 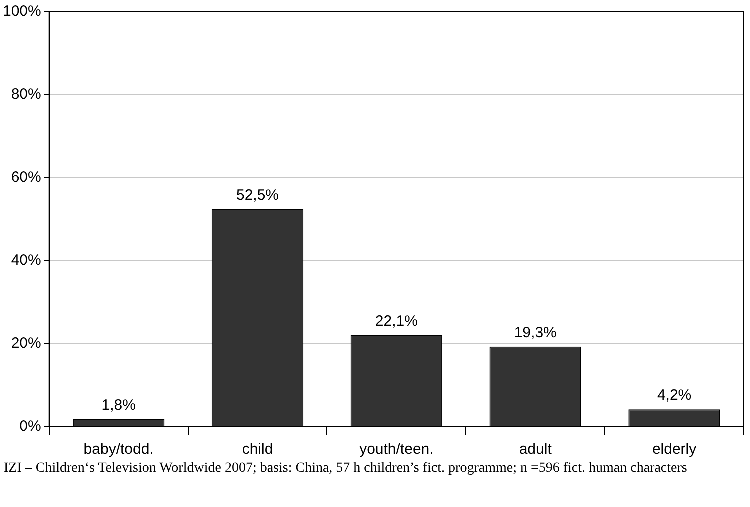 What do you see at coordinates (26, 343) in the screenshot?
I see `y-tick-label: 20%` at bounding box center [26, 343].